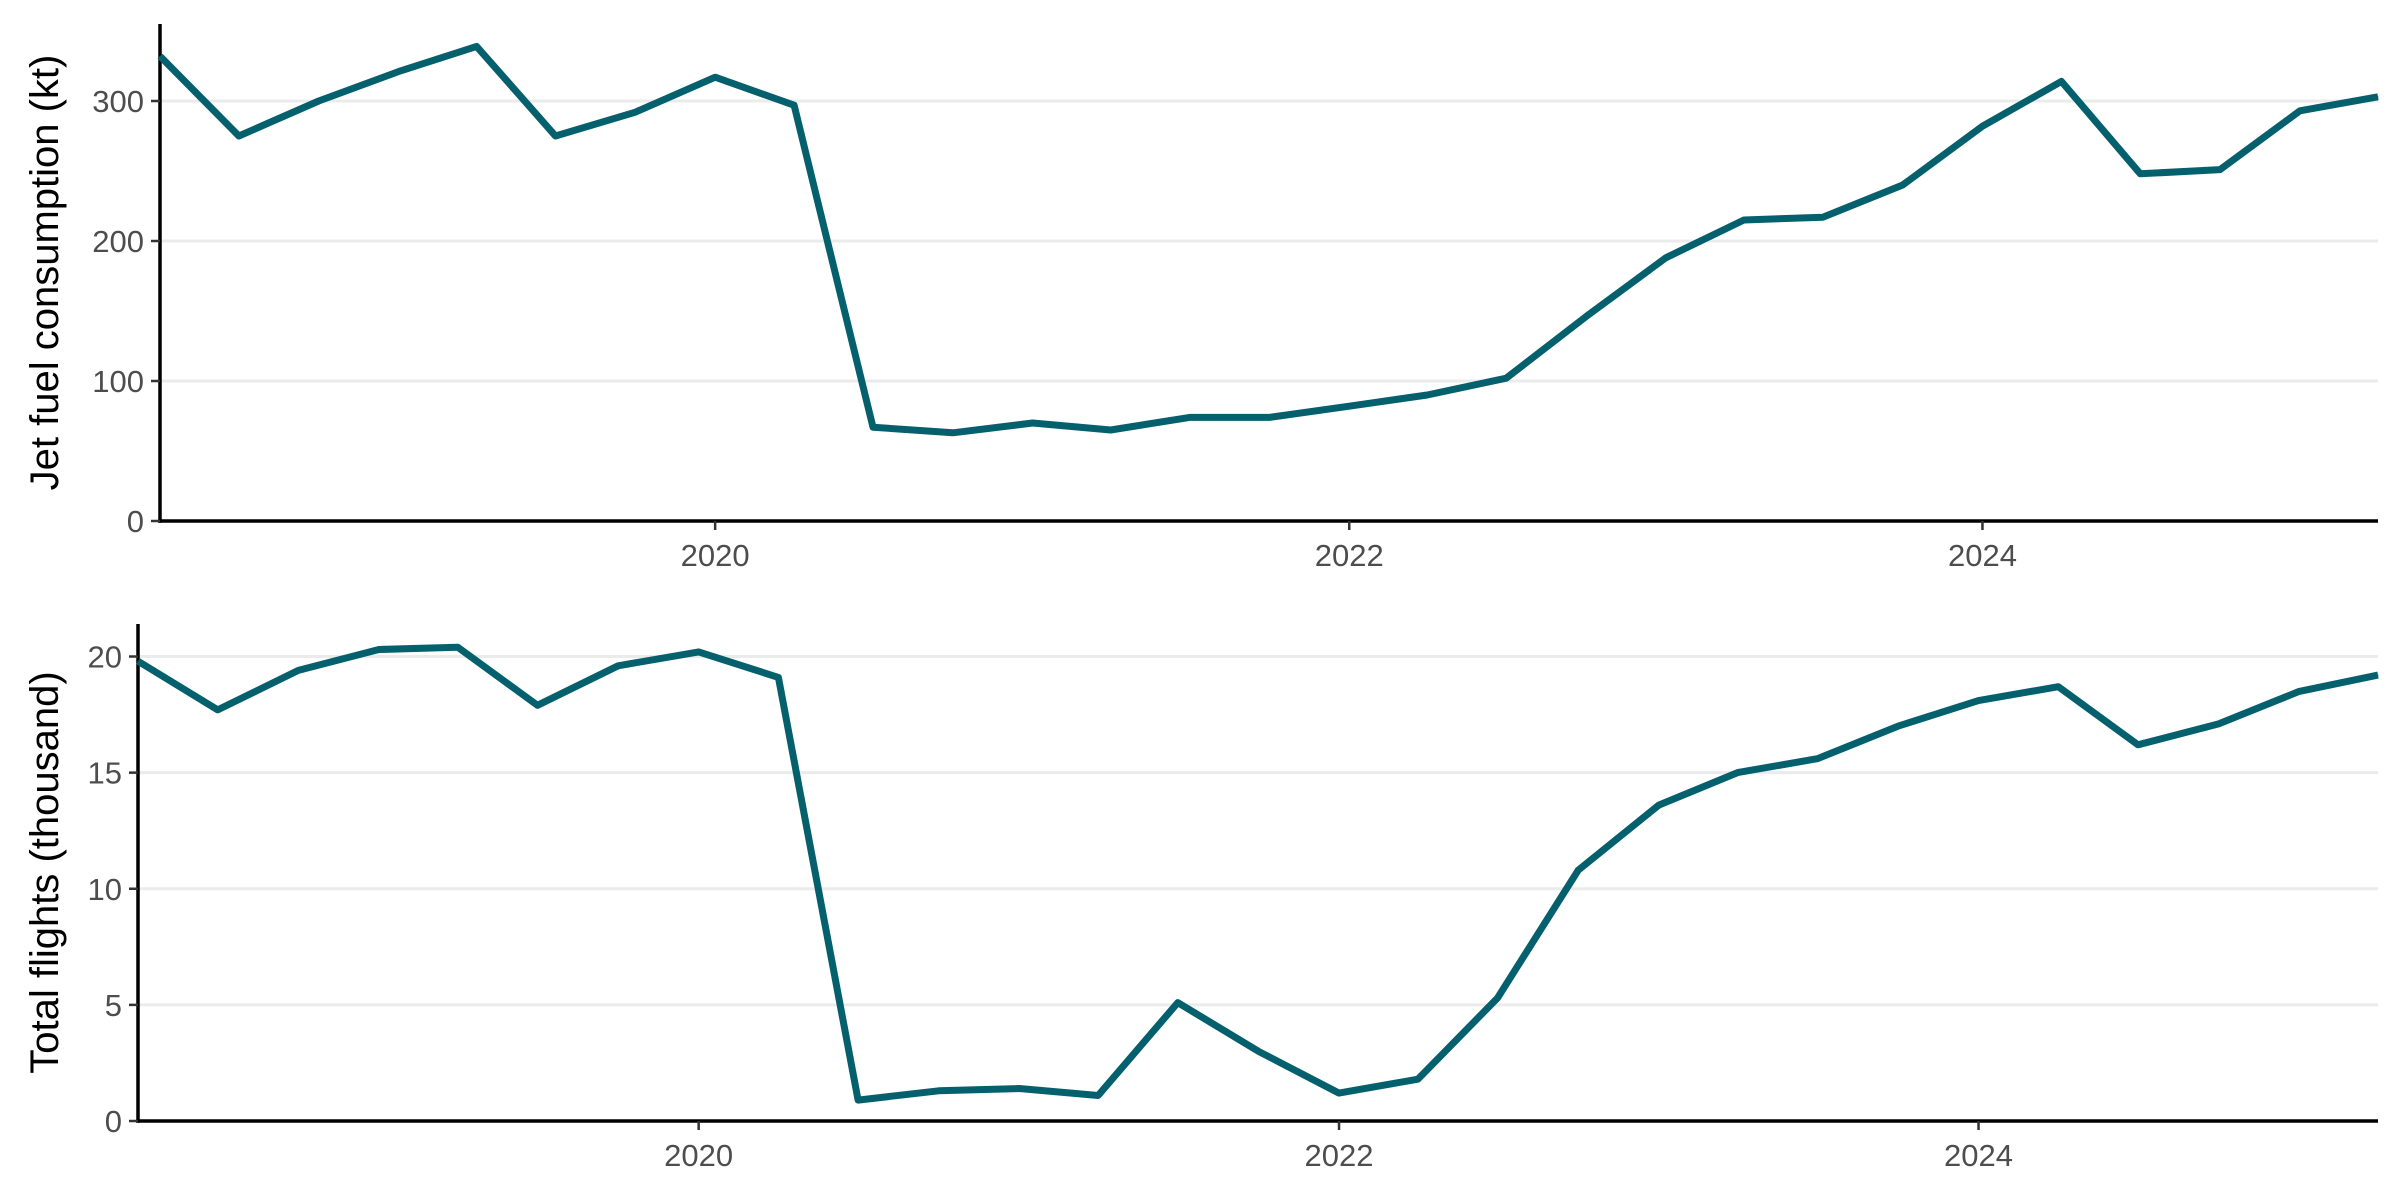 This screenshot has width=2400, height=1200. I want to click on y-tick-label: 100, so click(118, 381).